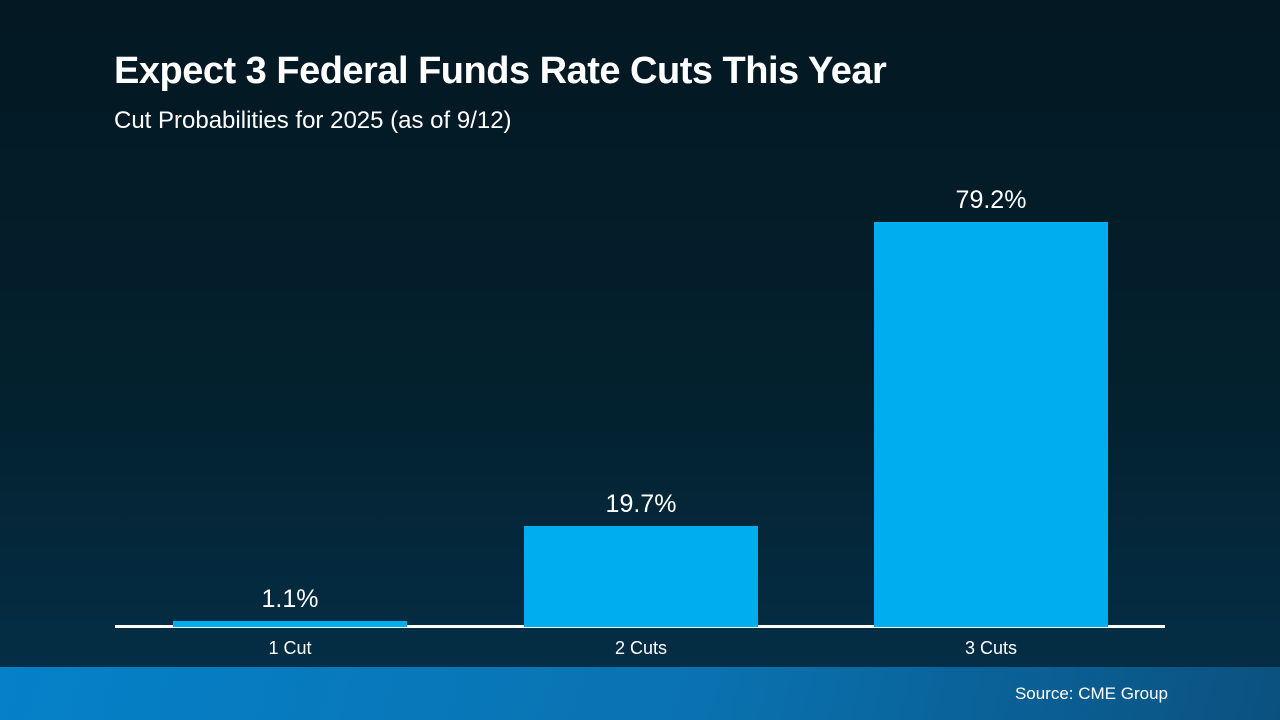 Image resolution: width=1280 pixels, height=720 pixels. What do you see at coordinates (290, 599) in the screenshot?
I see `bar-value-label: 1.1%` at bounding box center [290, 599].